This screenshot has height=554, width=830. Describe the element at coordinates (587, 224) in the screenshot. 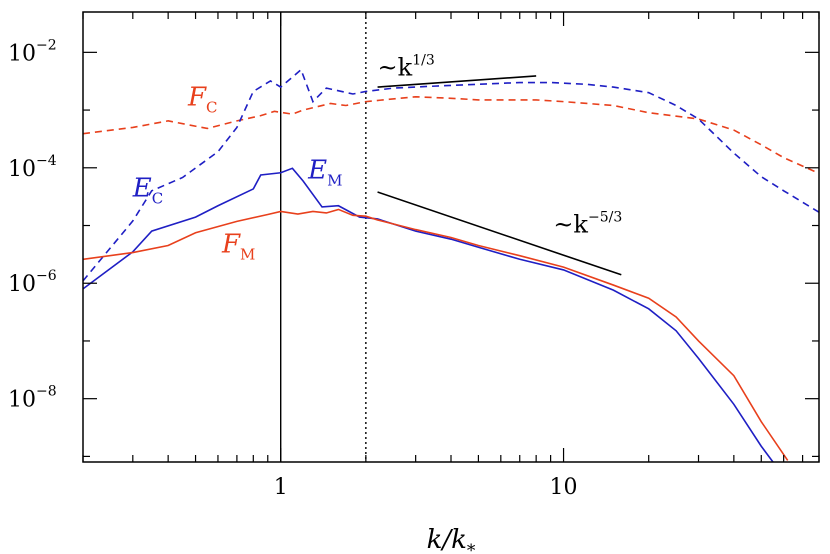

I see `slope-label-2: ~k−5/3` at that location.